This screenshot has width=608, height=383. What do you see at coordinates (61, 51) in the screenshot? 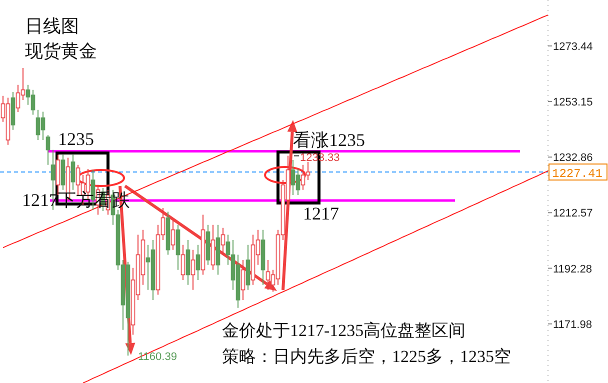
I see `text: 现货黄金` at bounding box center [61, 51].